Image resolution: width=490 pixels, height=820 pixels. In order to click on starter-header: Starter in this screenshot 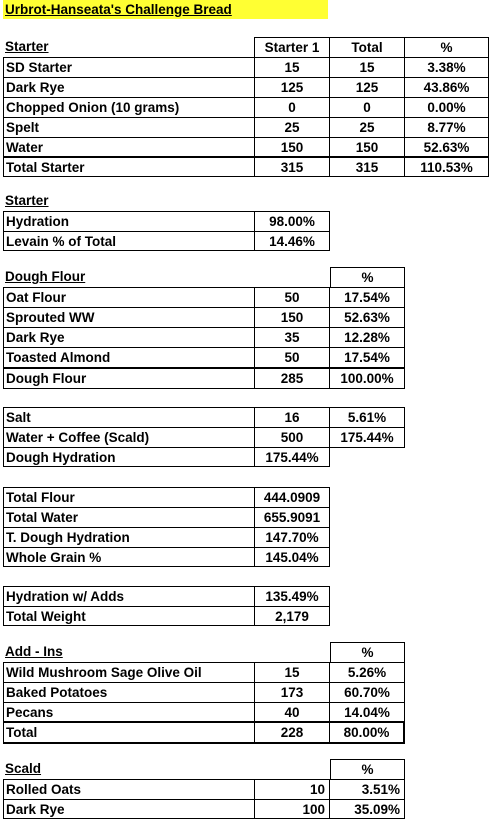, I will do `click(27, 46)`.